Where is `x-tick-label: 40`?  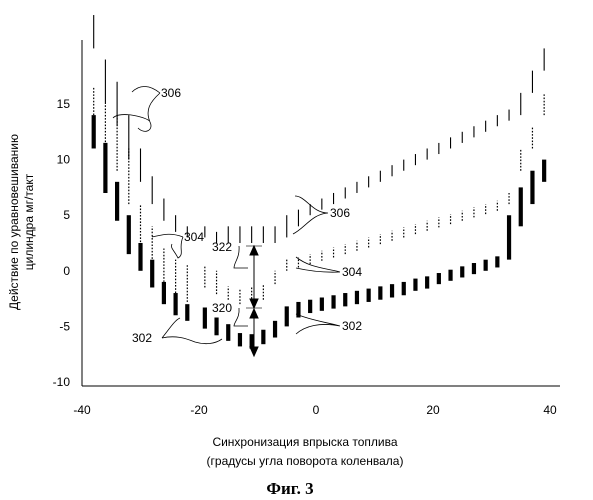 x-tick-label: 40 is located at coordinates (550, 410).